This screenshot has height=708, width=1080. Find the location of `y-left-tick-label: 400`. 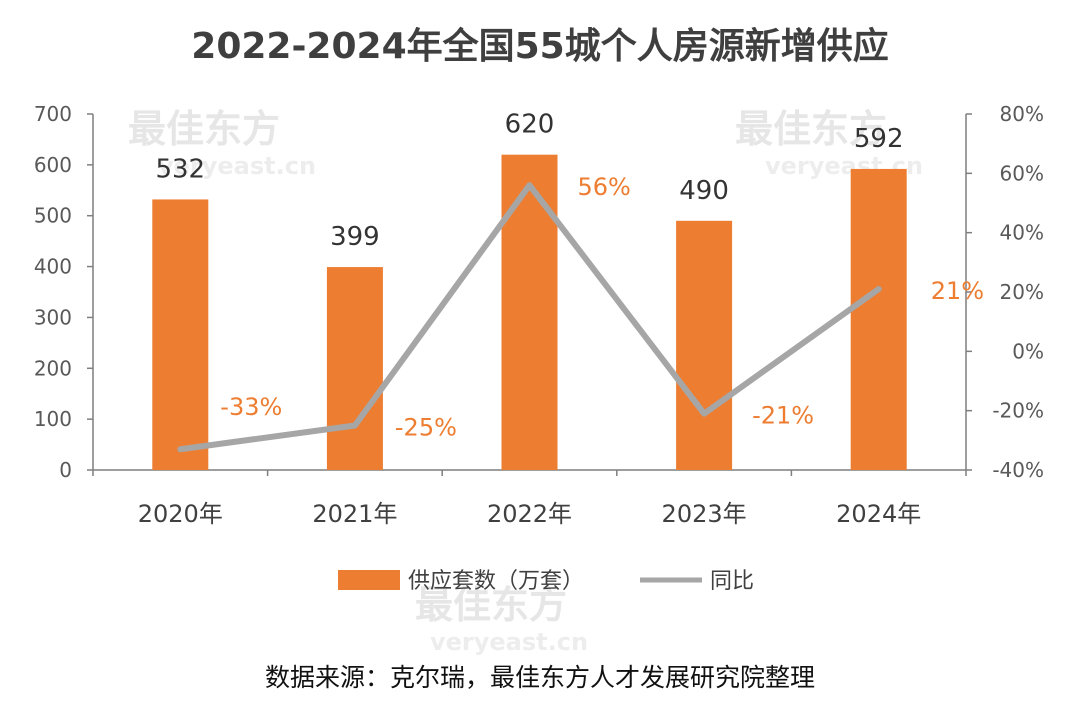

y-left-tick-label: 400 is located at coordinates (53, 267).